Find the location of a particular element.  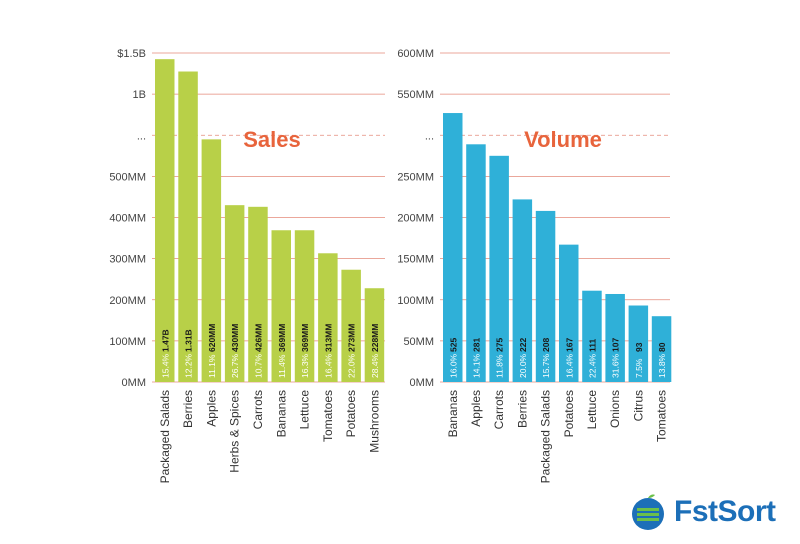

sales-pct-label: 16.3% is located at coordinates (305, 365).